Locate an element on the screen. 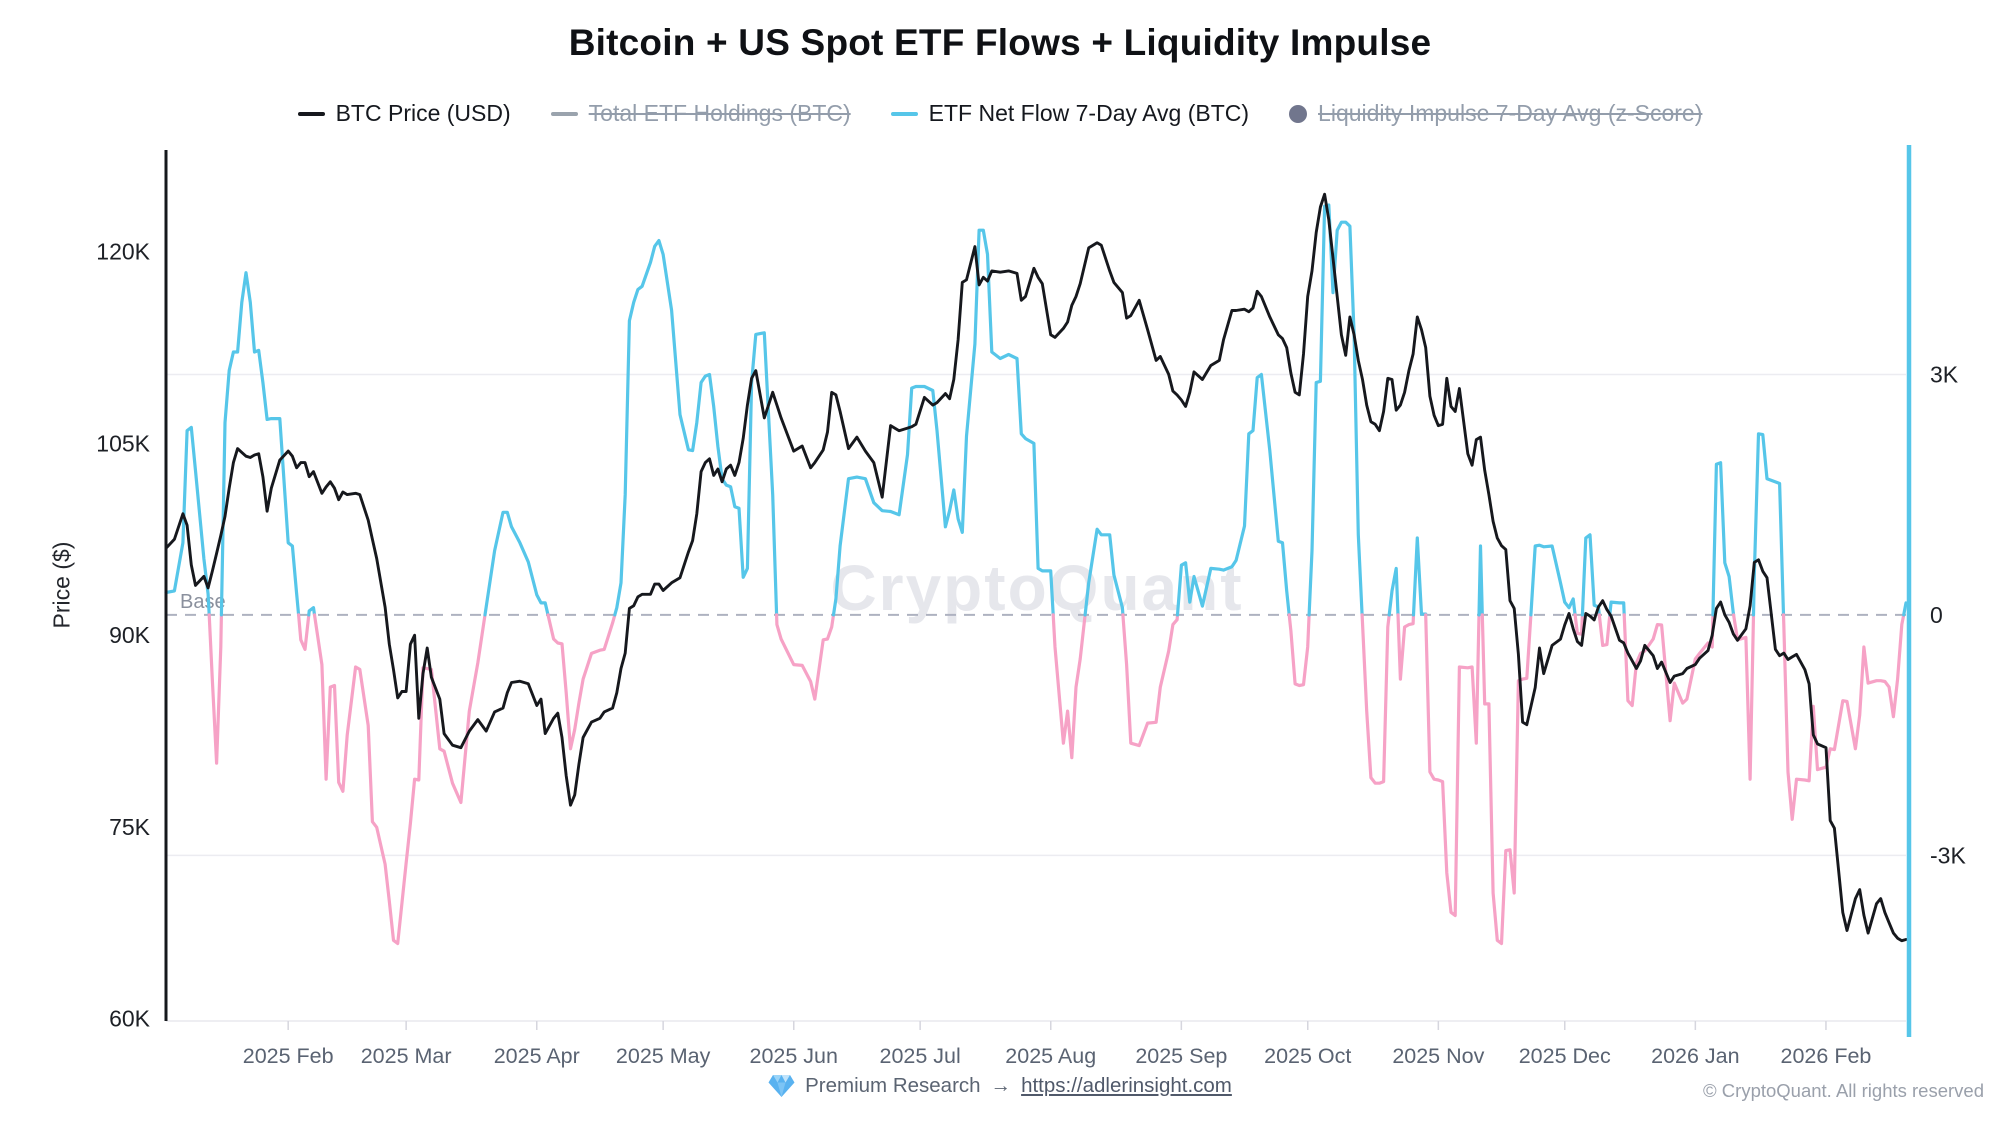 The width and height of the screenshot is (2000, 1125). legend-item-liquidity-impulse-7-day-avg-z-score: Liquidity Impulse 7-Day Avg (z-Score) is located at coordinates (1495, 113).